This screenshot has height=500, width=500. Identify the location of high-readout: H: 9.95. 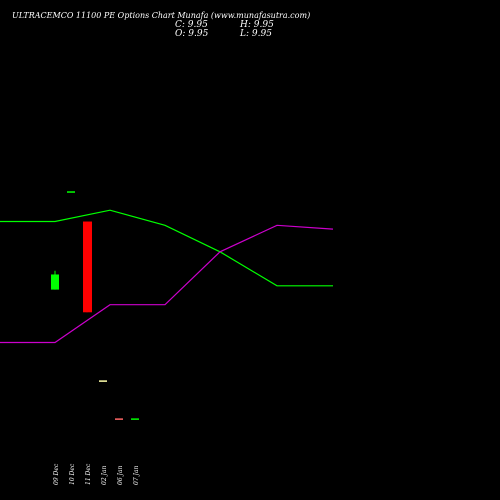
(257, 25).